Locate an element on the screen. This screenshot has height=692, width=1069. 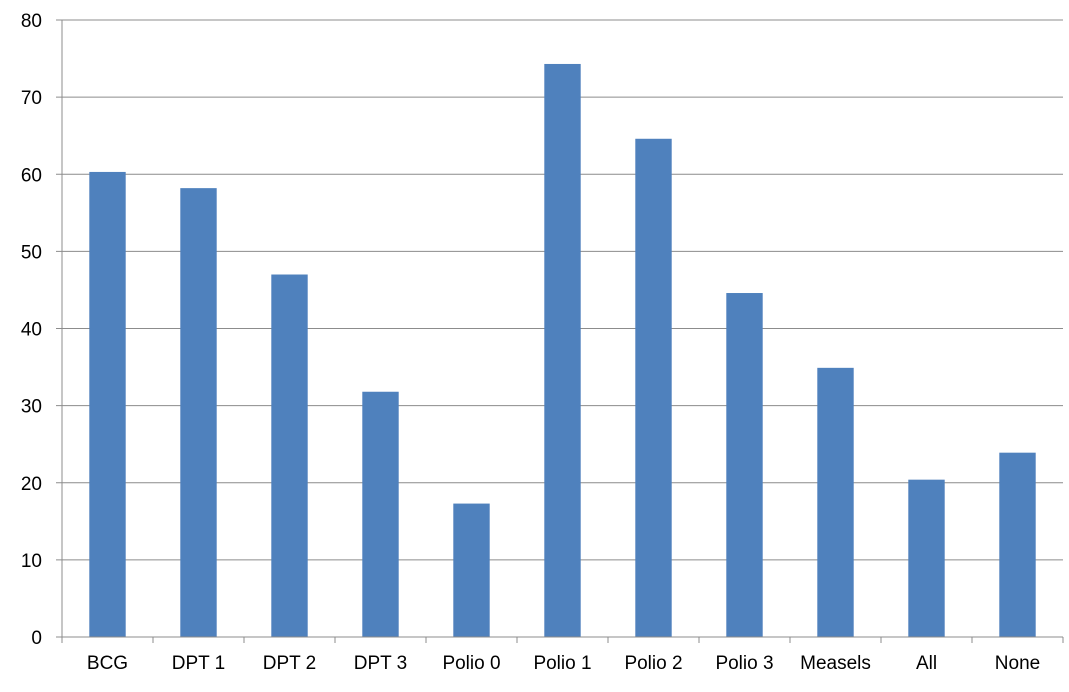
y-tick-label: 20 is located at coordinates (31, 484).